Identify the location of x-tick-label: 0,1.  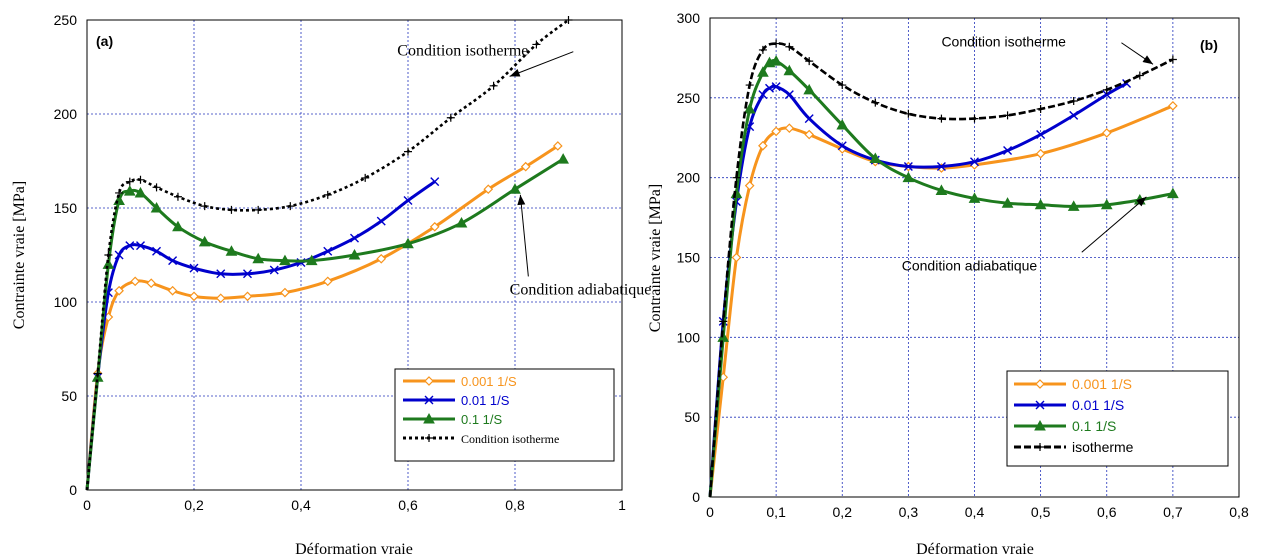
(776, 512).